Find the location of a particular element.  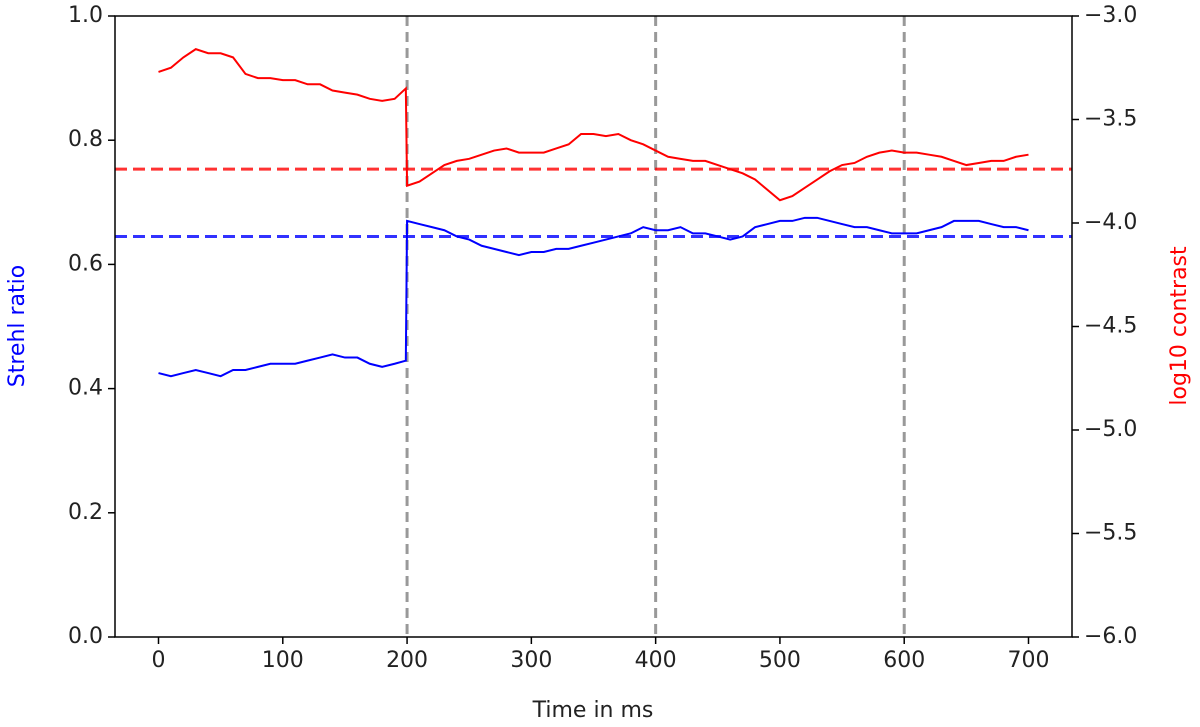

y2-tick-label: −4.0 is located at coordinates (1110, 222).